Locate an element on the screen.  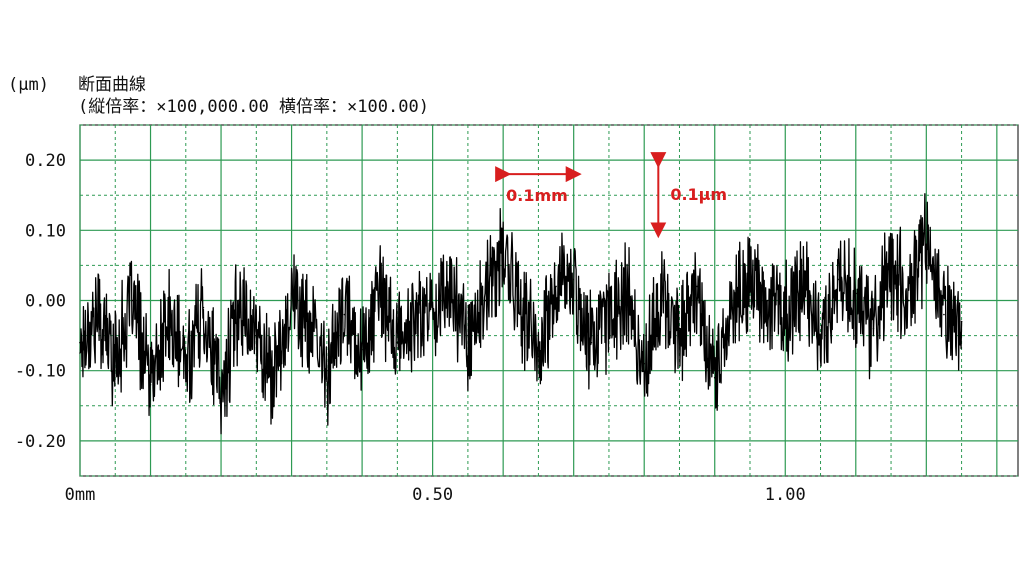
y-unit-label: (μm) is located at coordinates (28, 85).